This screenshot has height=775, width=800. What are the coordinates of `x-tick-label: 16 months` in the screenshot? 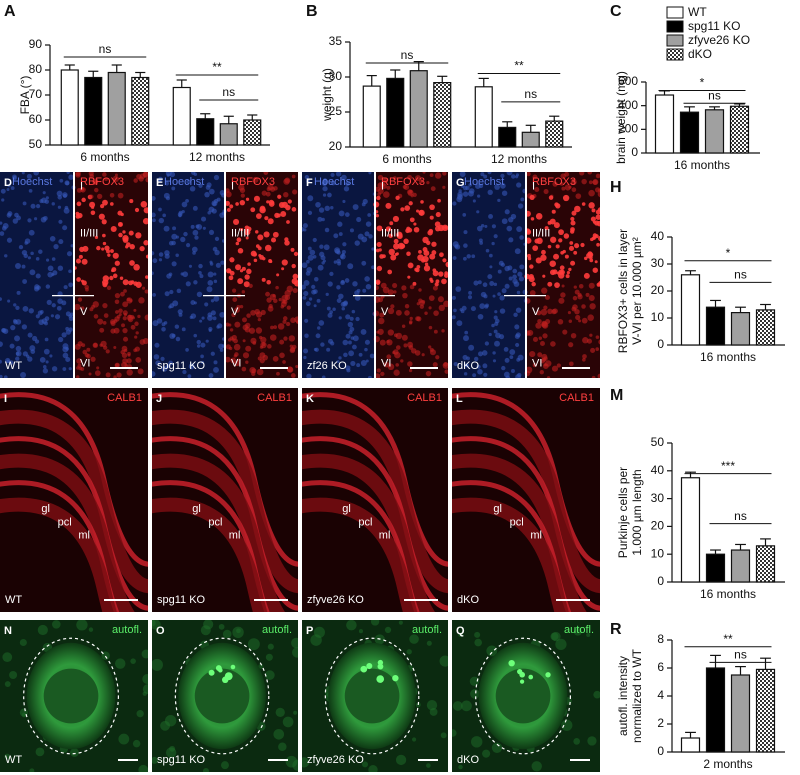 It's located at (728, 594).